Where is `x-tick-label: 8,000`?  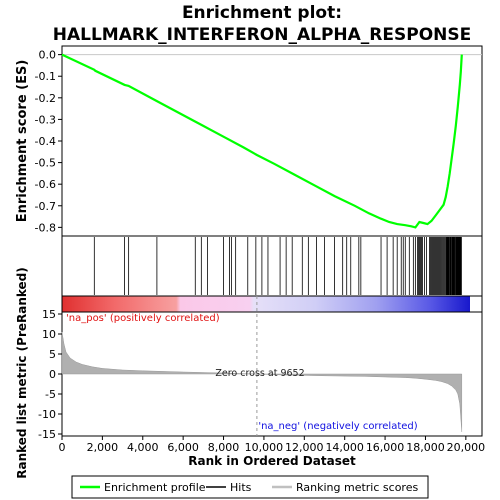 x-tick-label: 8,000 is located at coordinates (224, 447).